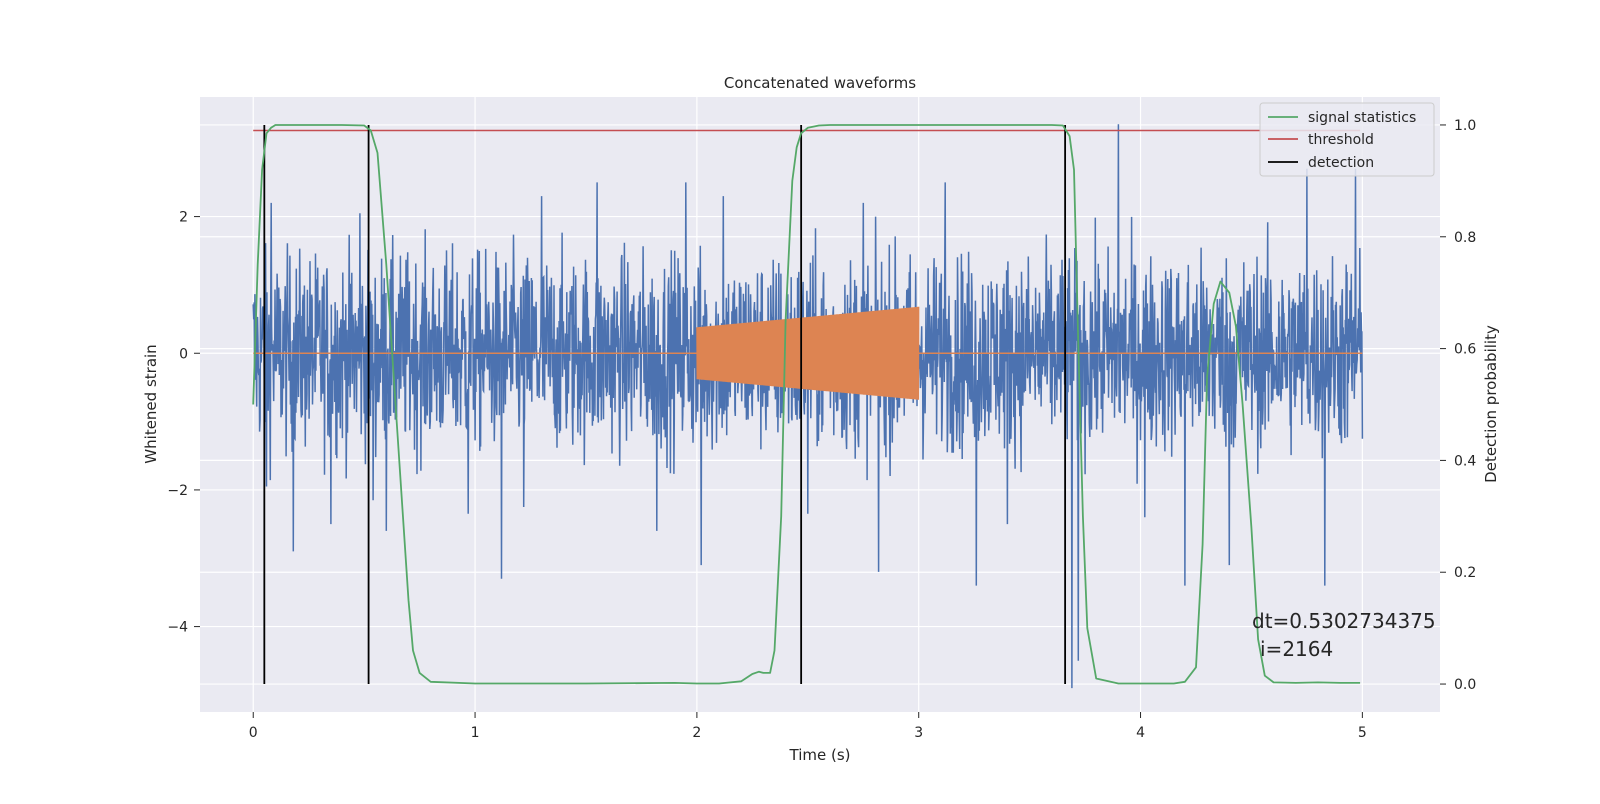  Describe the element at coordinates (820, 755) in the screenshot. I see `x-axis-label: Time (s)` at that location.